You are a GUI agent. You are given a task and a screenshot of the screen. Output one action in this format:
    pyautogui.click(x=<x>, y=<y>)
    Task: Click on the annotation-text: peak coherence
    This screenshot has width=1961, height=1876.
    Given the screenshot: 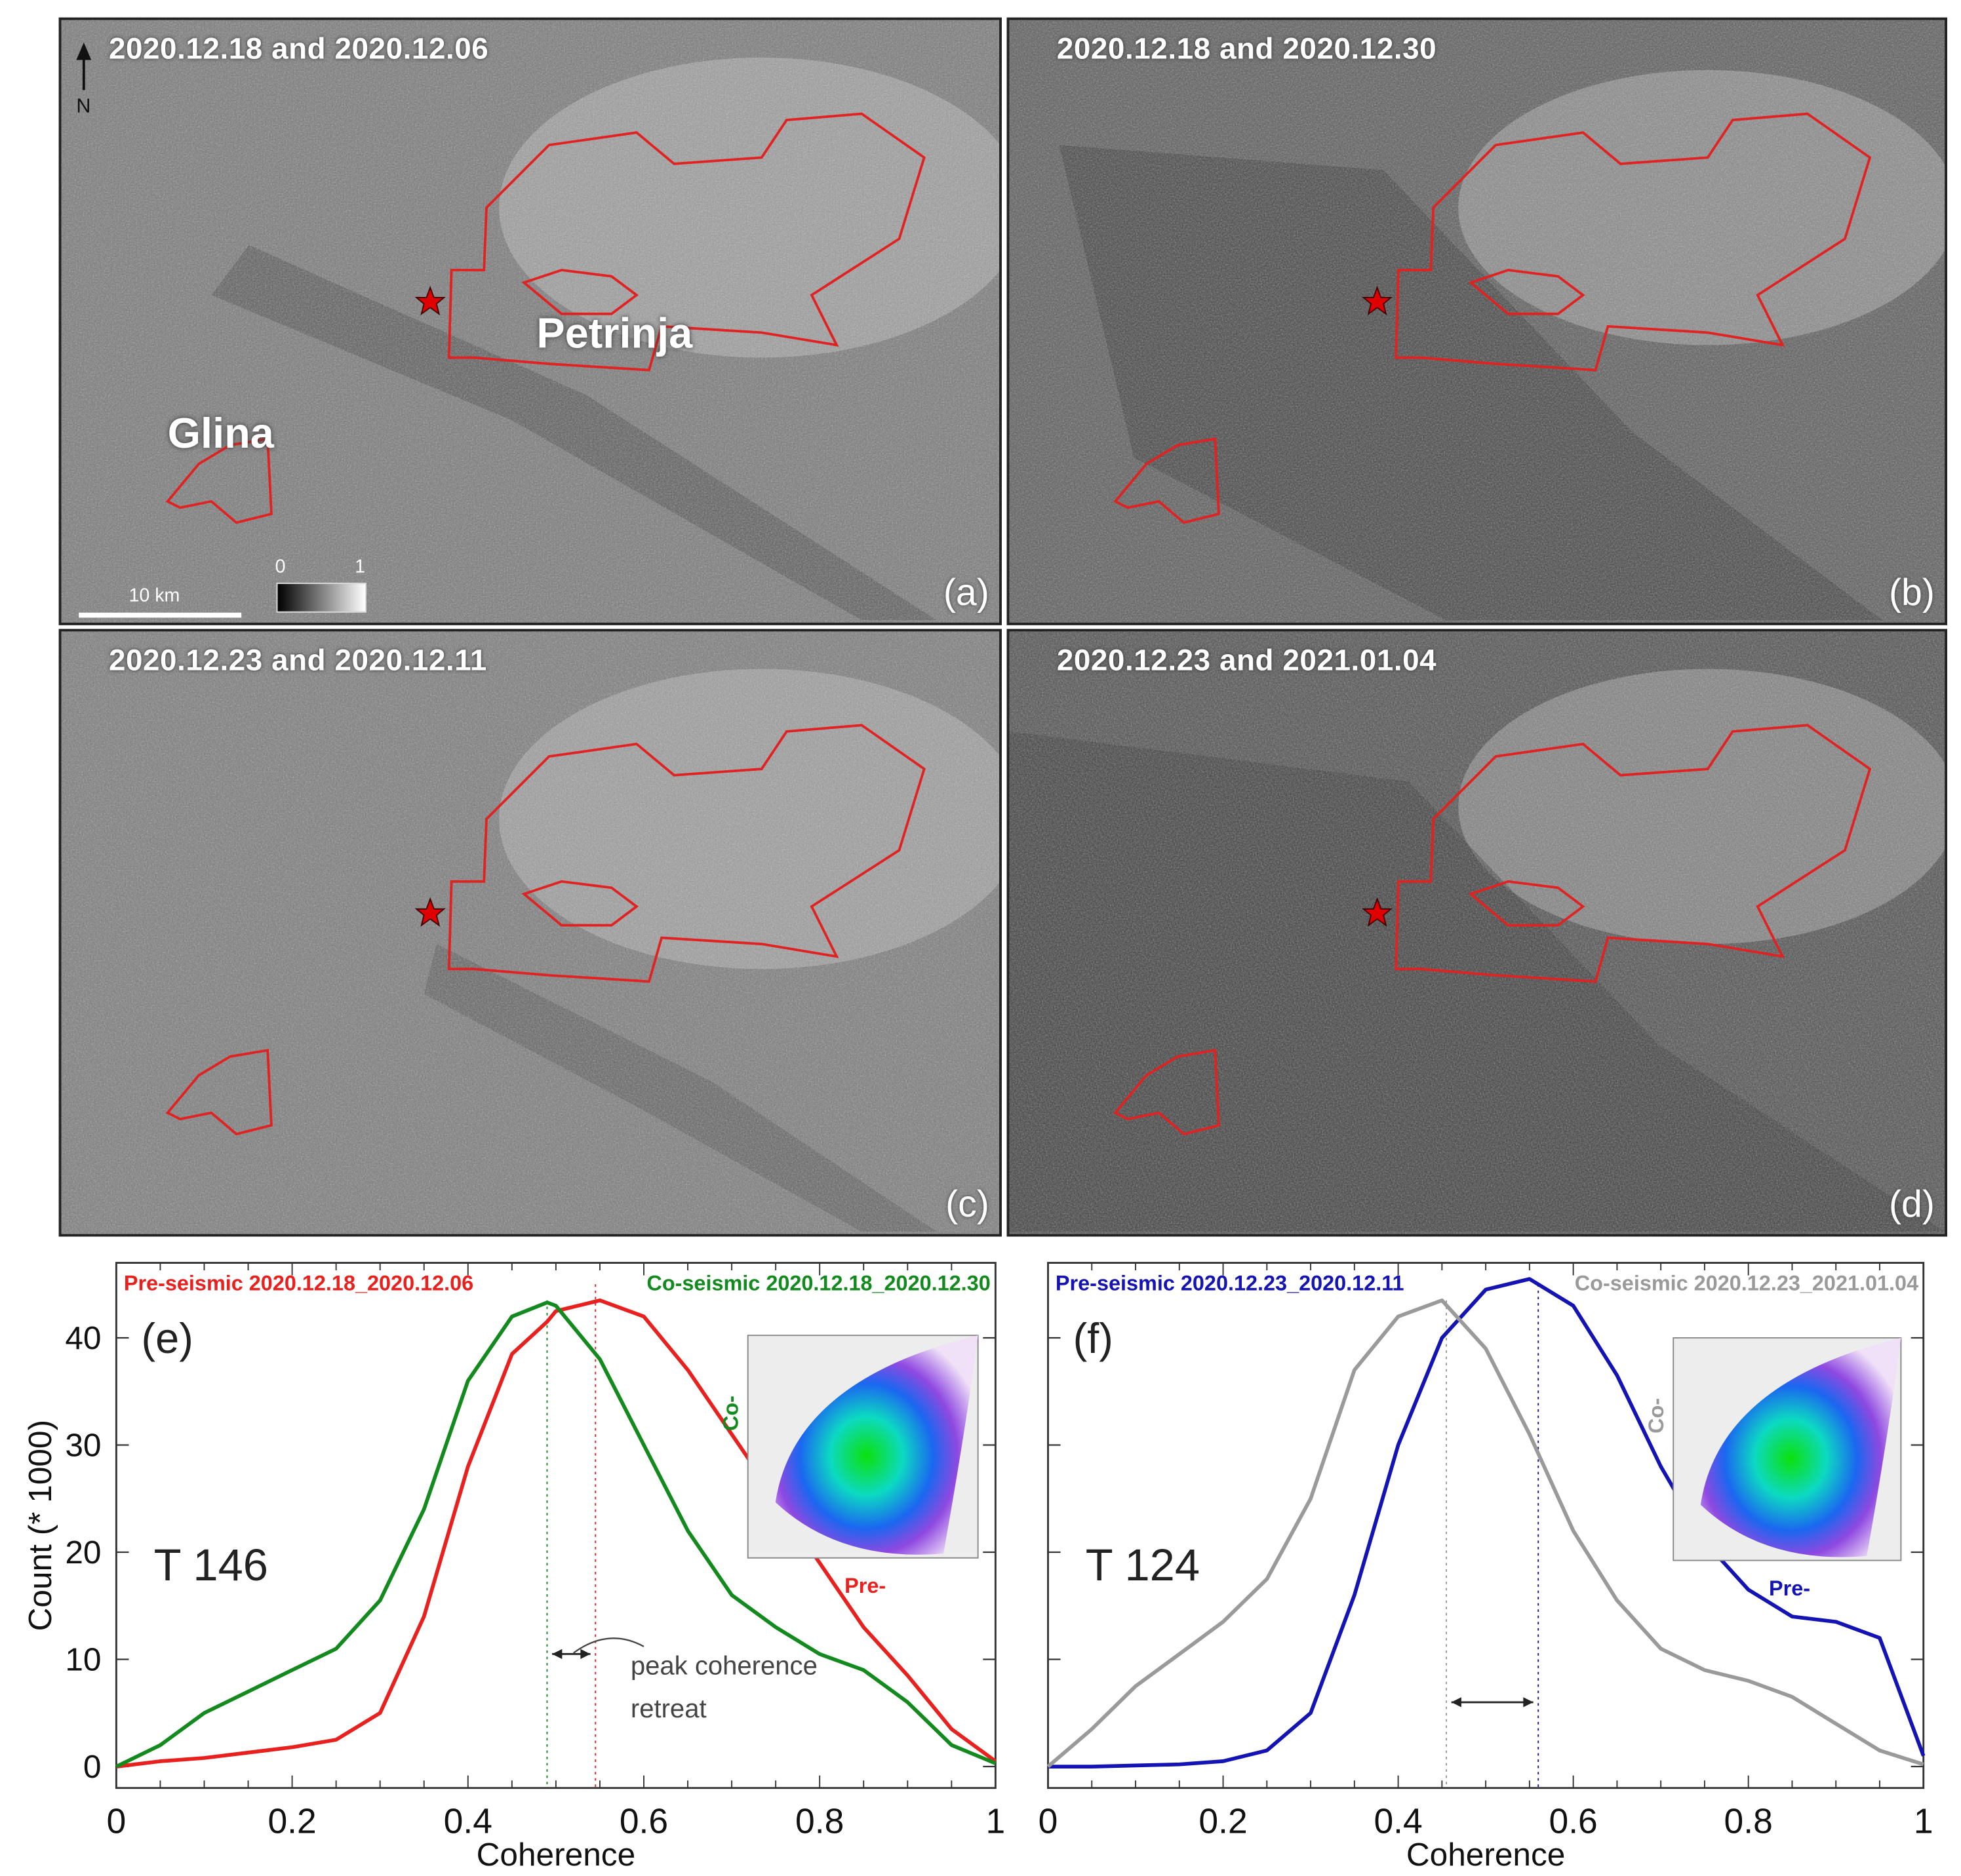 What is the action you would take?
    pyautogui.click(x=724, y=1665)
    